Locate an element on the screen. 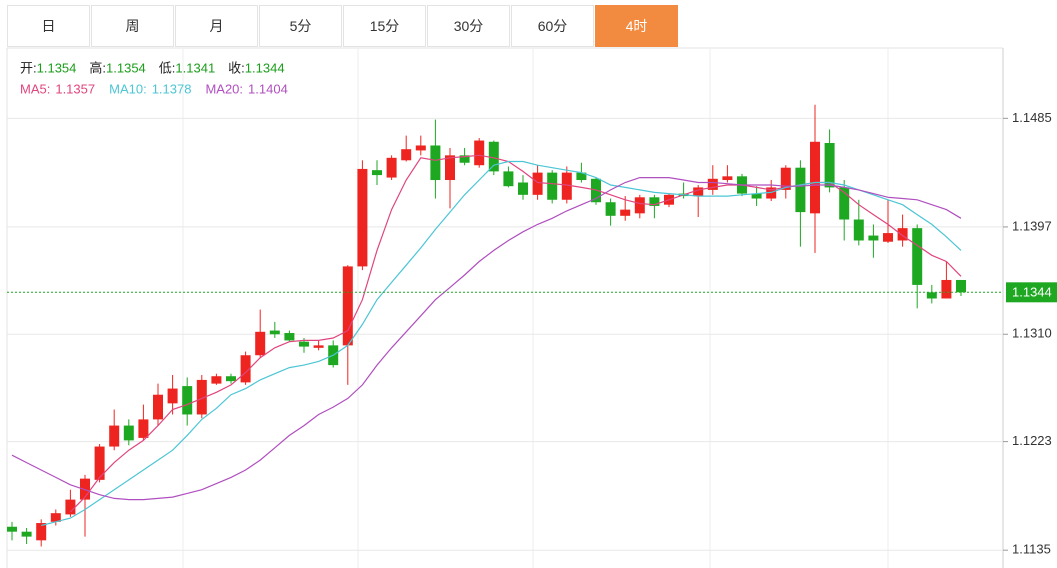 Image resolution: width=1057 pixels, height=568 pixels. info-label: 低: is located at coordinates (167, 67).